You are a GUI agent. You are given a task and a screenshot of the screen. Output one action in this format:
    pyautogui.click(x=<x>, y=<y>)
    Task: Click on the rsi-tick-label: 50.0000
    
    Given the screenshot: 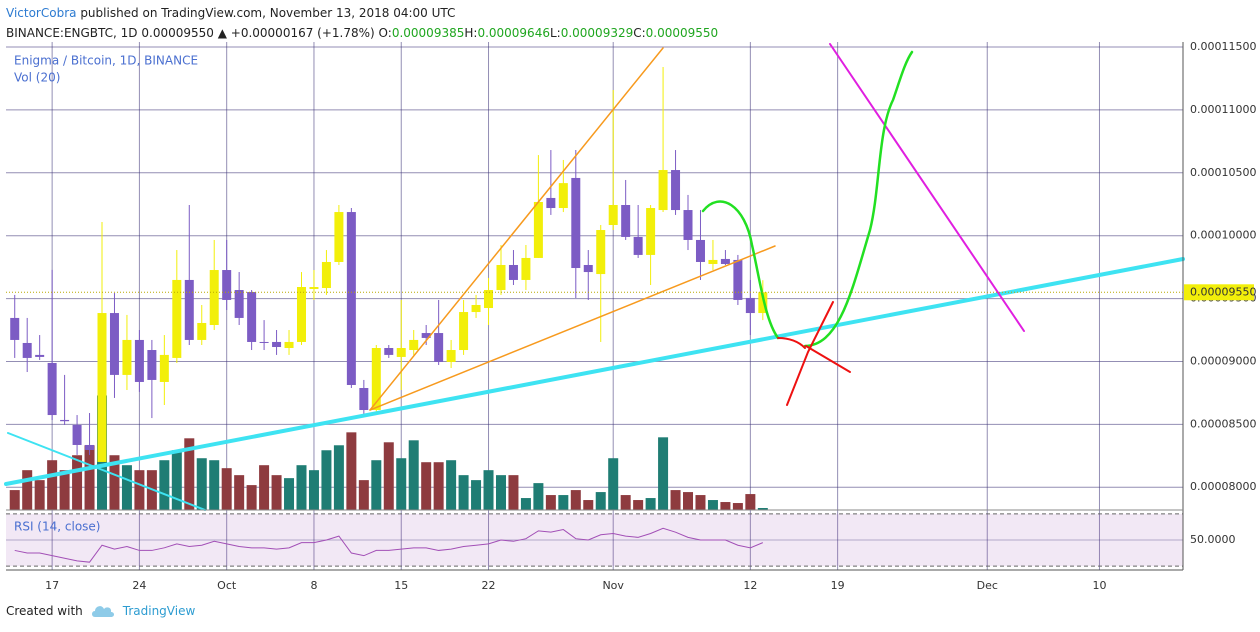 What is the action you would take?
    pyautogui.click(x=1213, y=539)
    